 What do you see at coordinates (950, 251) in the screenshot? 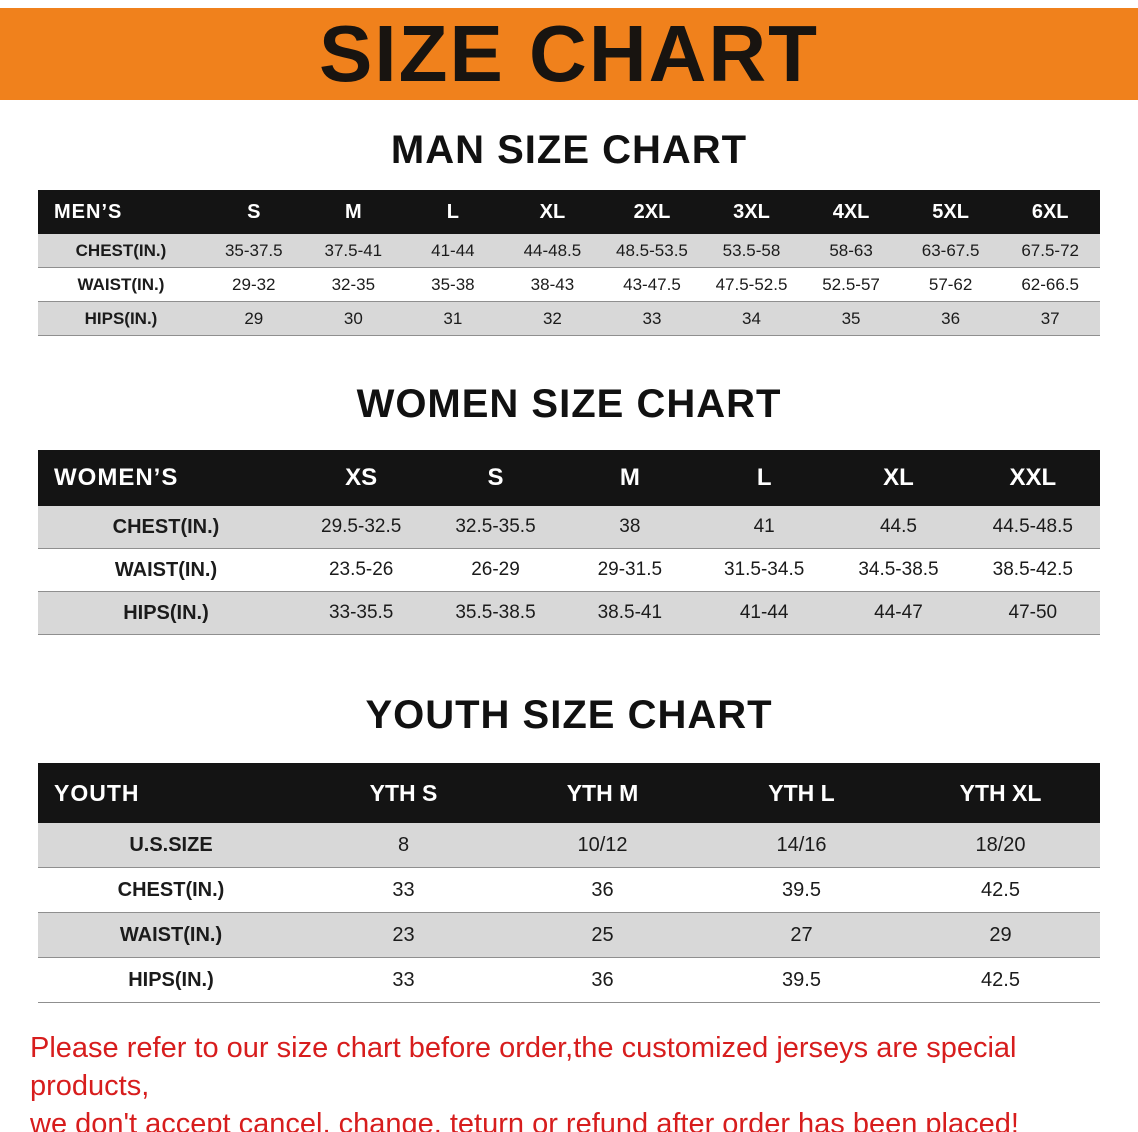
I see `table-cell: 63-67.5` at bounding box center [950, 251].